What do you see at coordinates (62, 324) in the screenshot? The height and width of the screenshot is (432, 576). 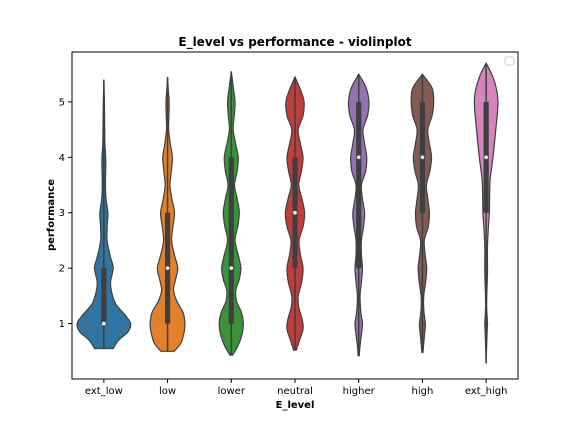 I see `y-tick-label: 1` at bounding box center [62, 324].